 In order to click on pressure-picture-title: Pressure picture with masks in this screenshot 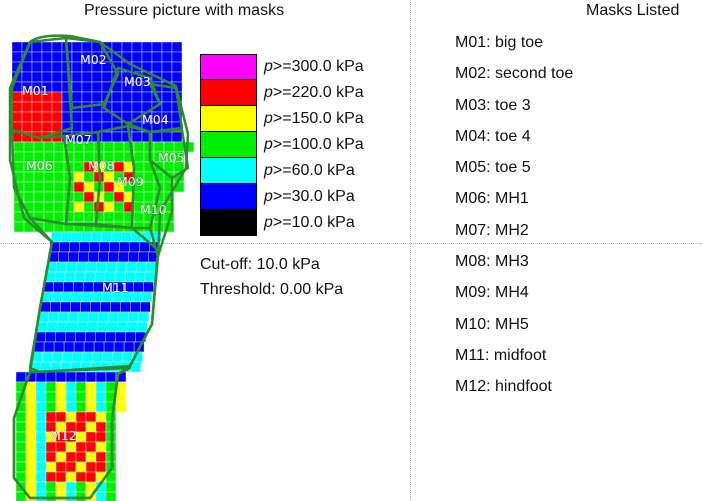, I will do `click(184, 10)`.